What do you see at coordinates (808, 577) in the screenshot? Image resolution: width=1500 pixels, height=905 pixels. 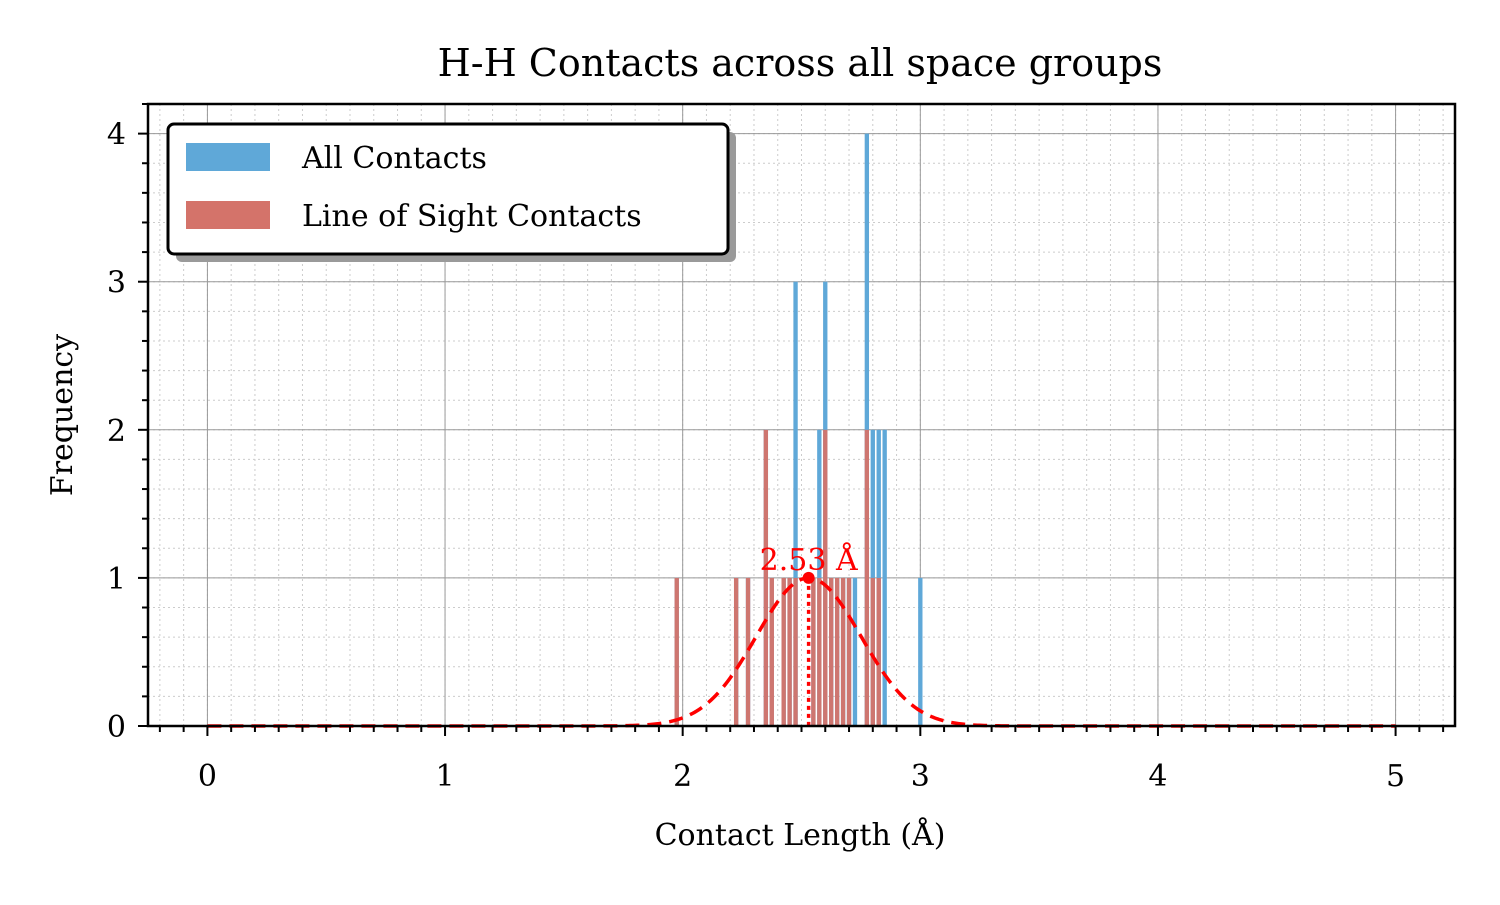 I see `peak-marker-point` at bounding box center [808, 577].